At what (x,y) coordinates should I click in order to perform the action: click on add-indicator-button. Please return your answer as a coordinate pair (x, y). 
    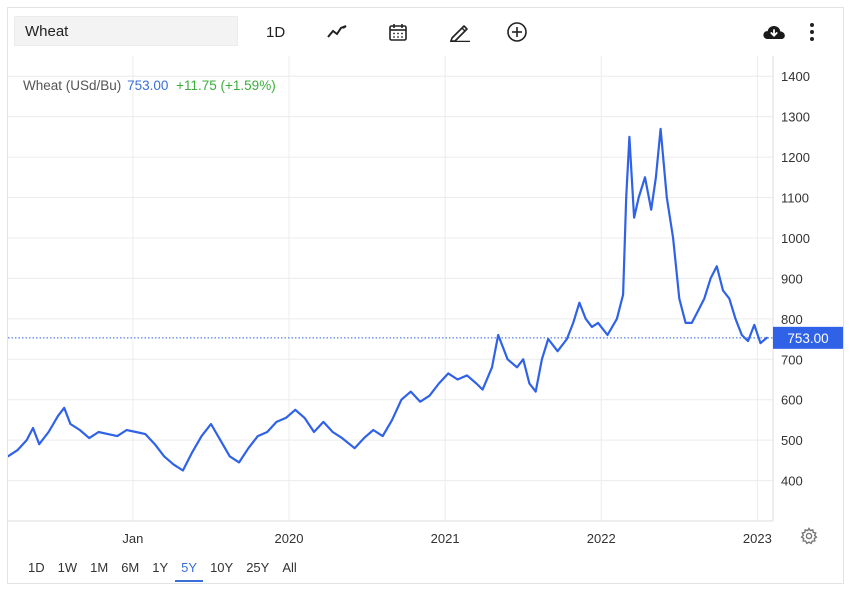
    Looking at the image, I should click on (517, 32).